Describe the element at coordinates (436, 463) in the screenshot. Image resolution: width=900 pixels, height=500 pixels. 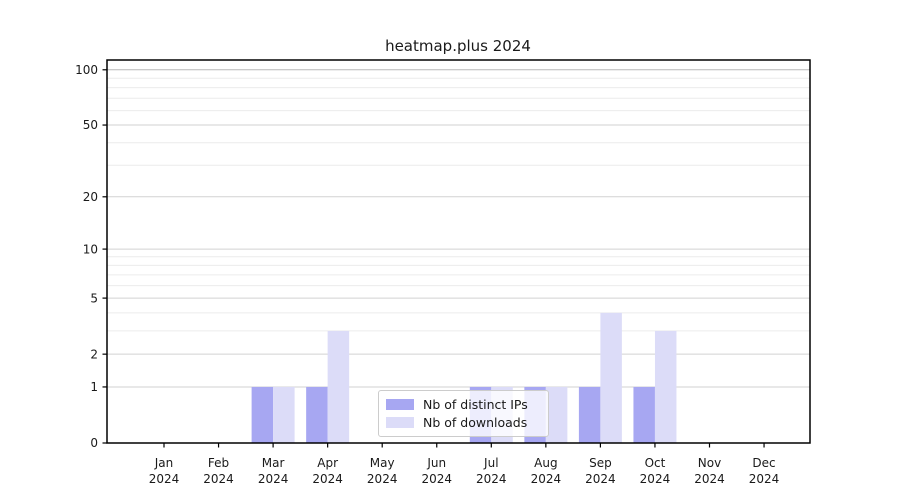
I see `x-tick-label-month: Jun` at that location.